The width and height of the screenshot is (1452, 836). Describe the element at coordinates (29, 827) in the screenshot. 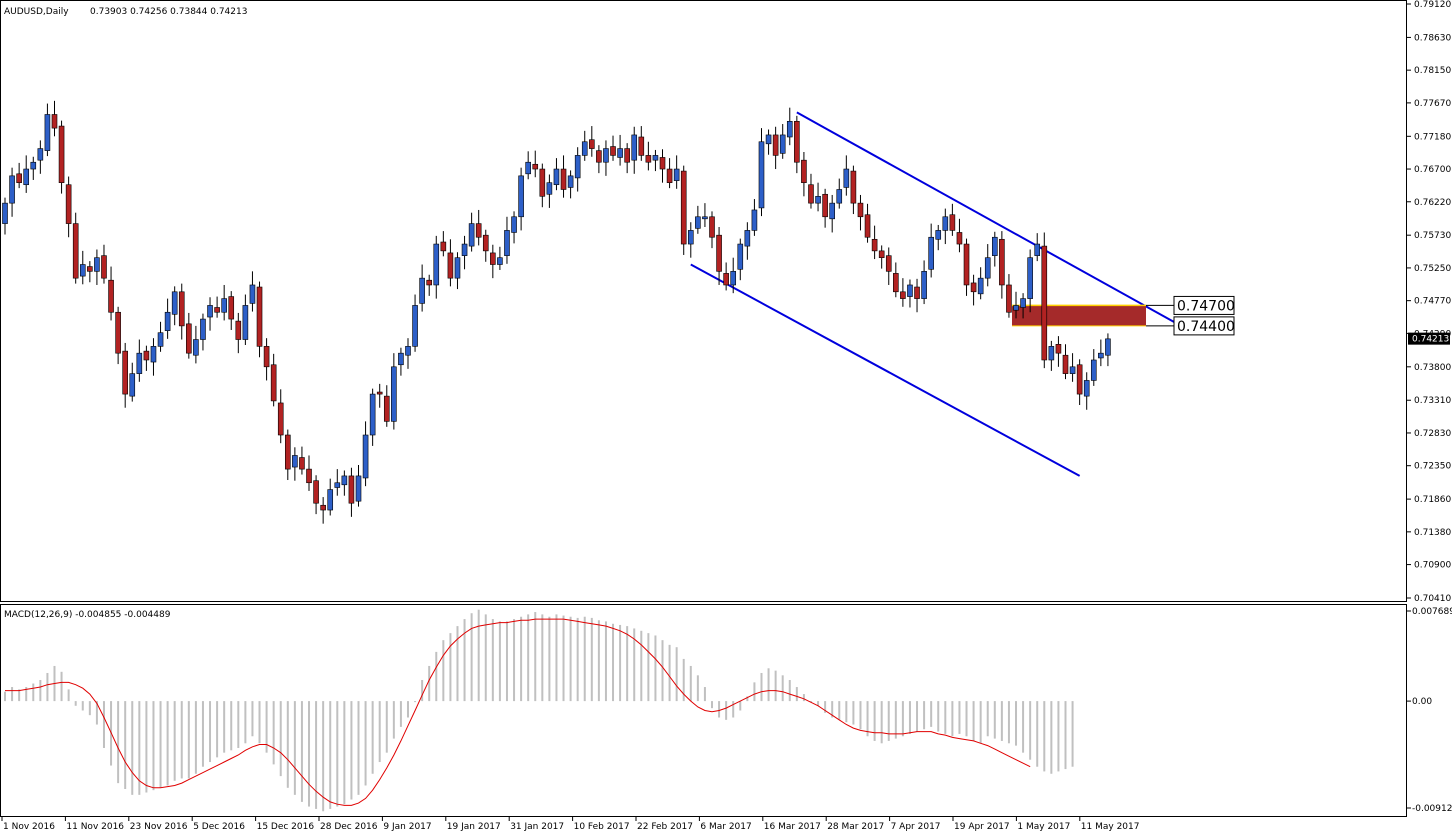

I see `x-tick-label: 1 Nov 2016` at that location.